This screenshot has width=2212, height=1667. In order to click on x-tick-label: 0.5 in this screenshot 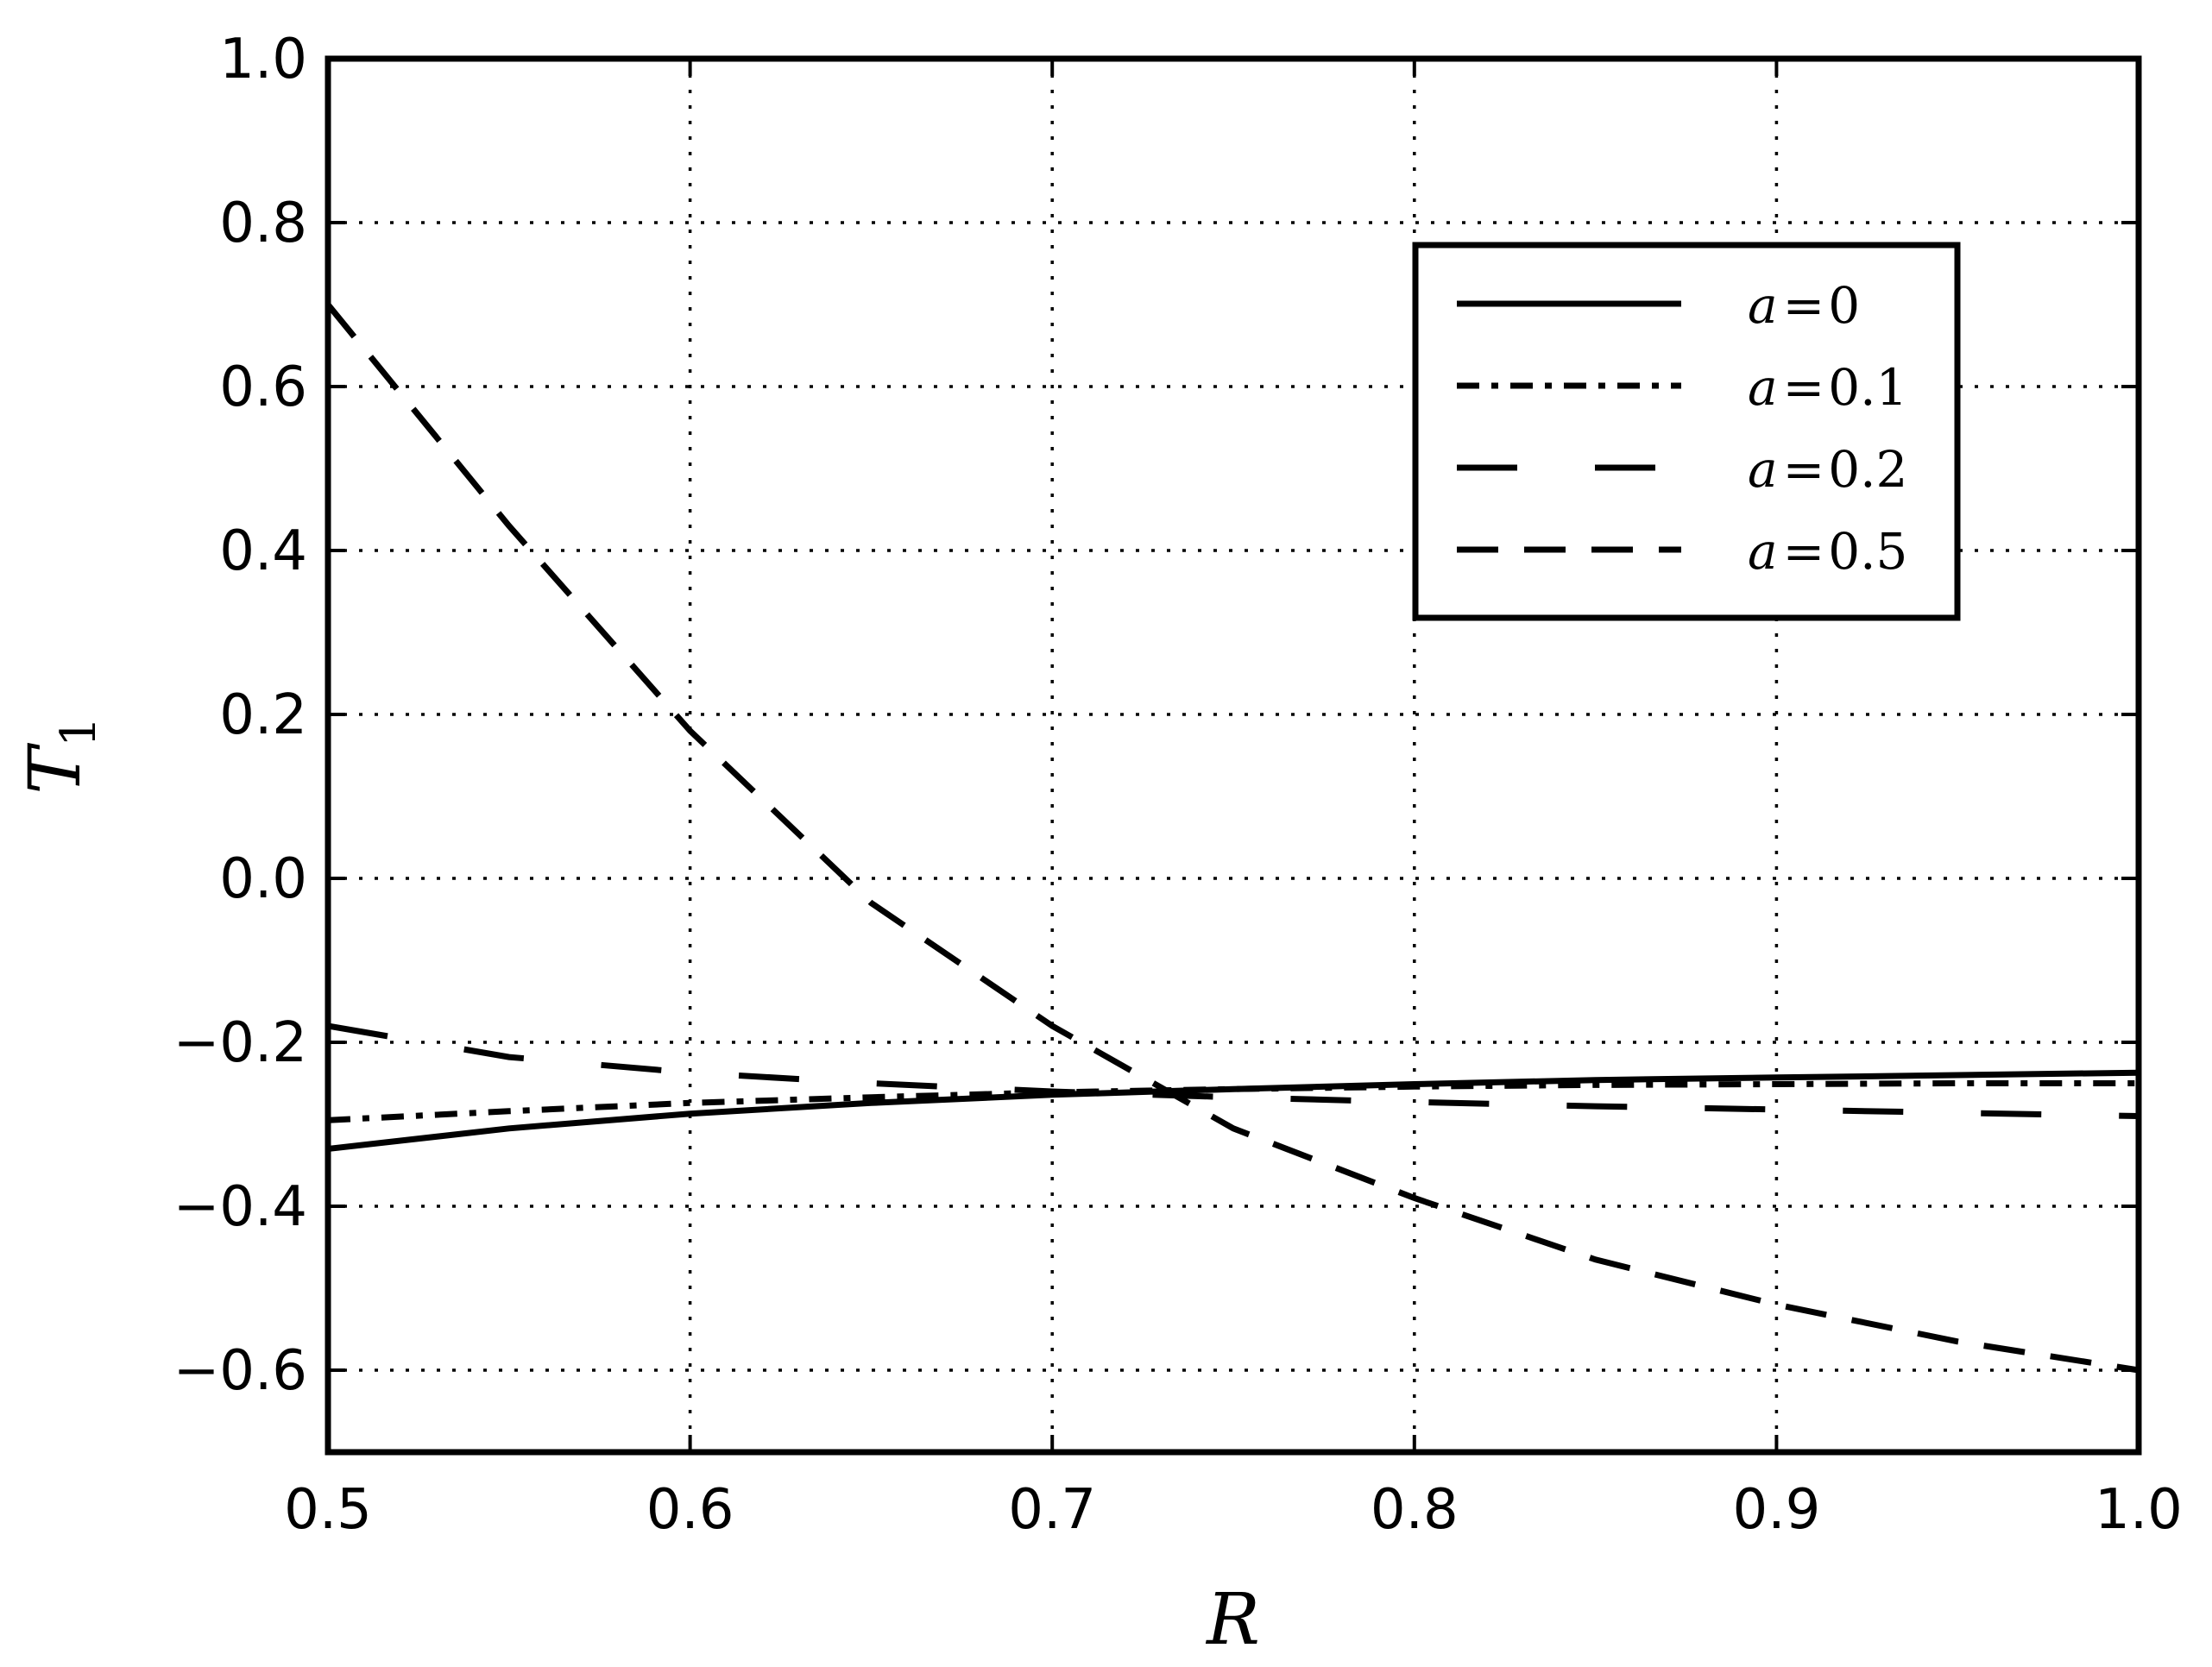, I will do `click(328, 1510)`.